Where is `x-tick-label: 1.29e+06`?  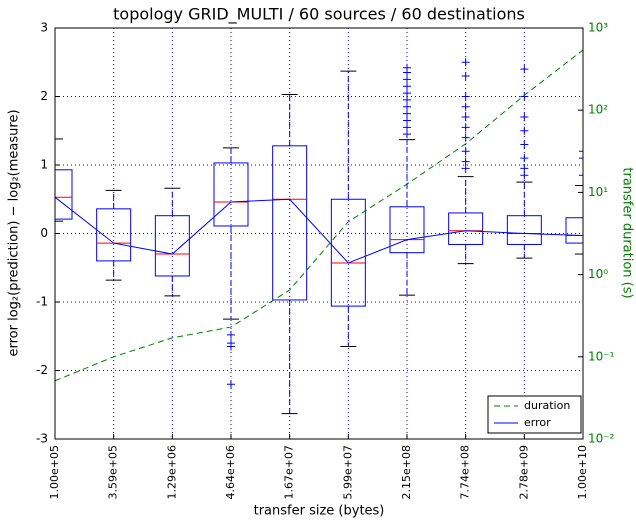 x-tick-label: 1.29e+06 is located at coordinates (171, 472).